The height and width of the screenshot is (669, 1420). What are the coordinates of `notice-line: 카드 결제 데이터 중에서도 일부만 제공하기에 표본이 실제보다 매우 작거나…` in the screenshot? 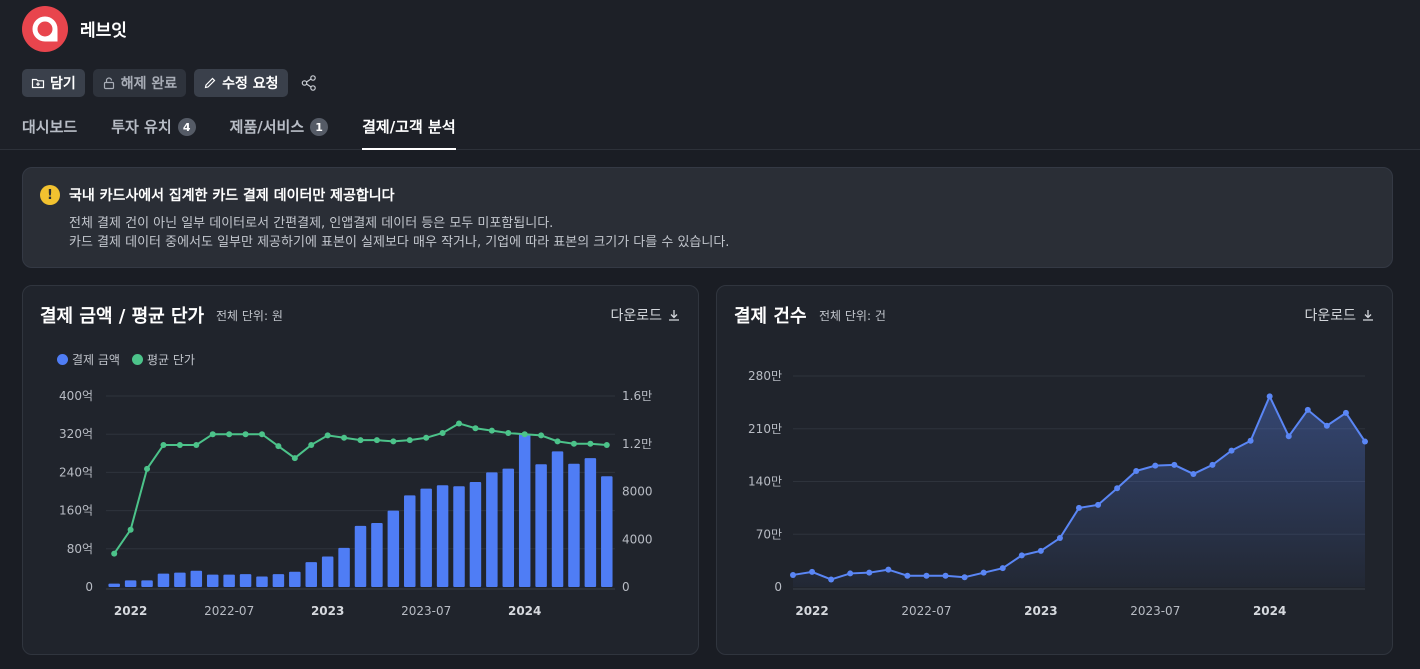 It's located at (399, 242).